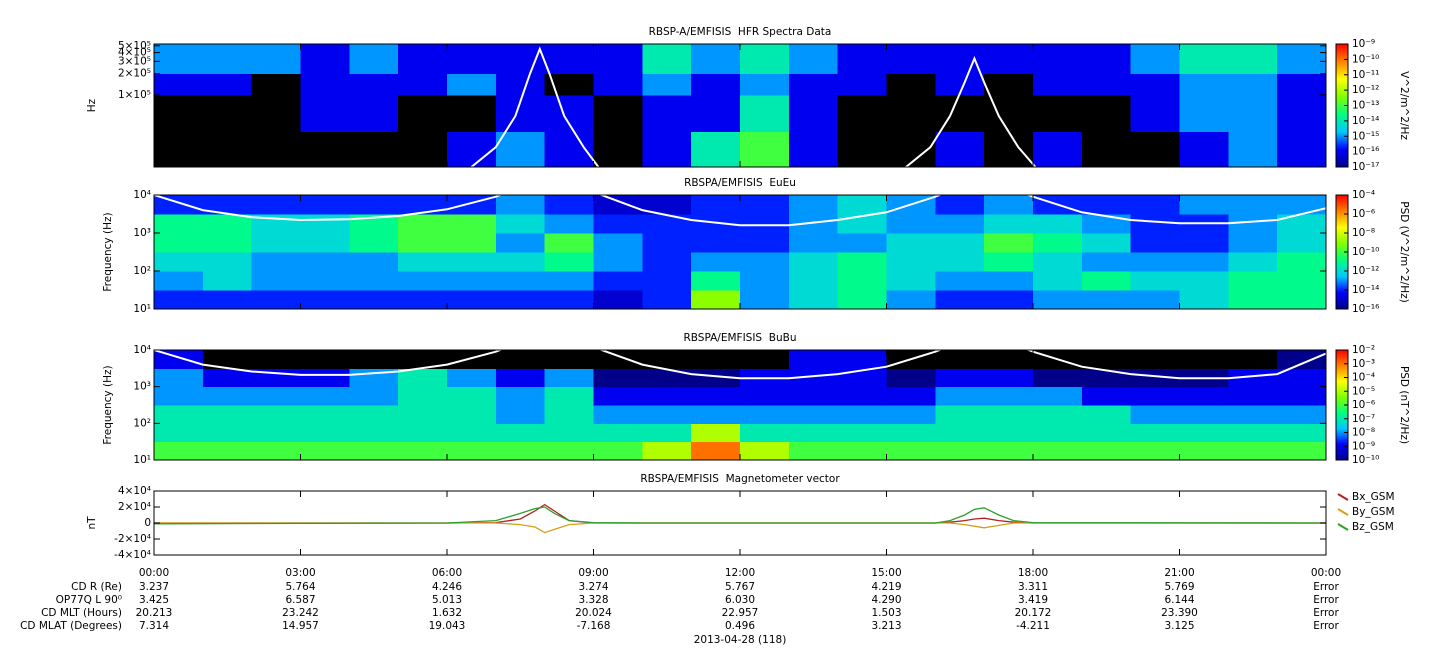  I want to click on legend-label: Bz_GSM, so click(1373, 527).